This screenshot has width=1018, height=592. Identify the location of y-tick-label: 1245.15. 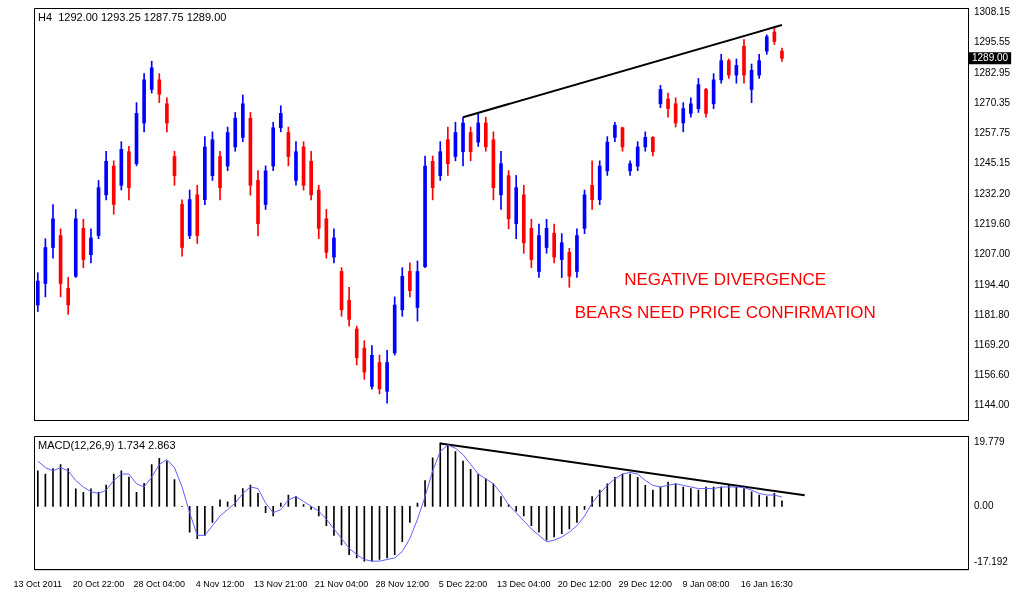
(992, 163).